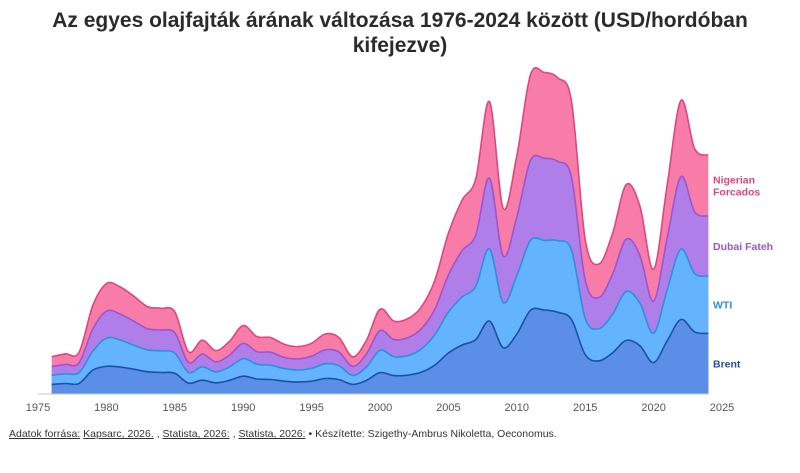 This screenshot has height=473, width=800. What do you see at coordinates (45, 434) in the screenshot?
I see `source-label-link: Adatok forrása:` at bounding box center [45, 434].